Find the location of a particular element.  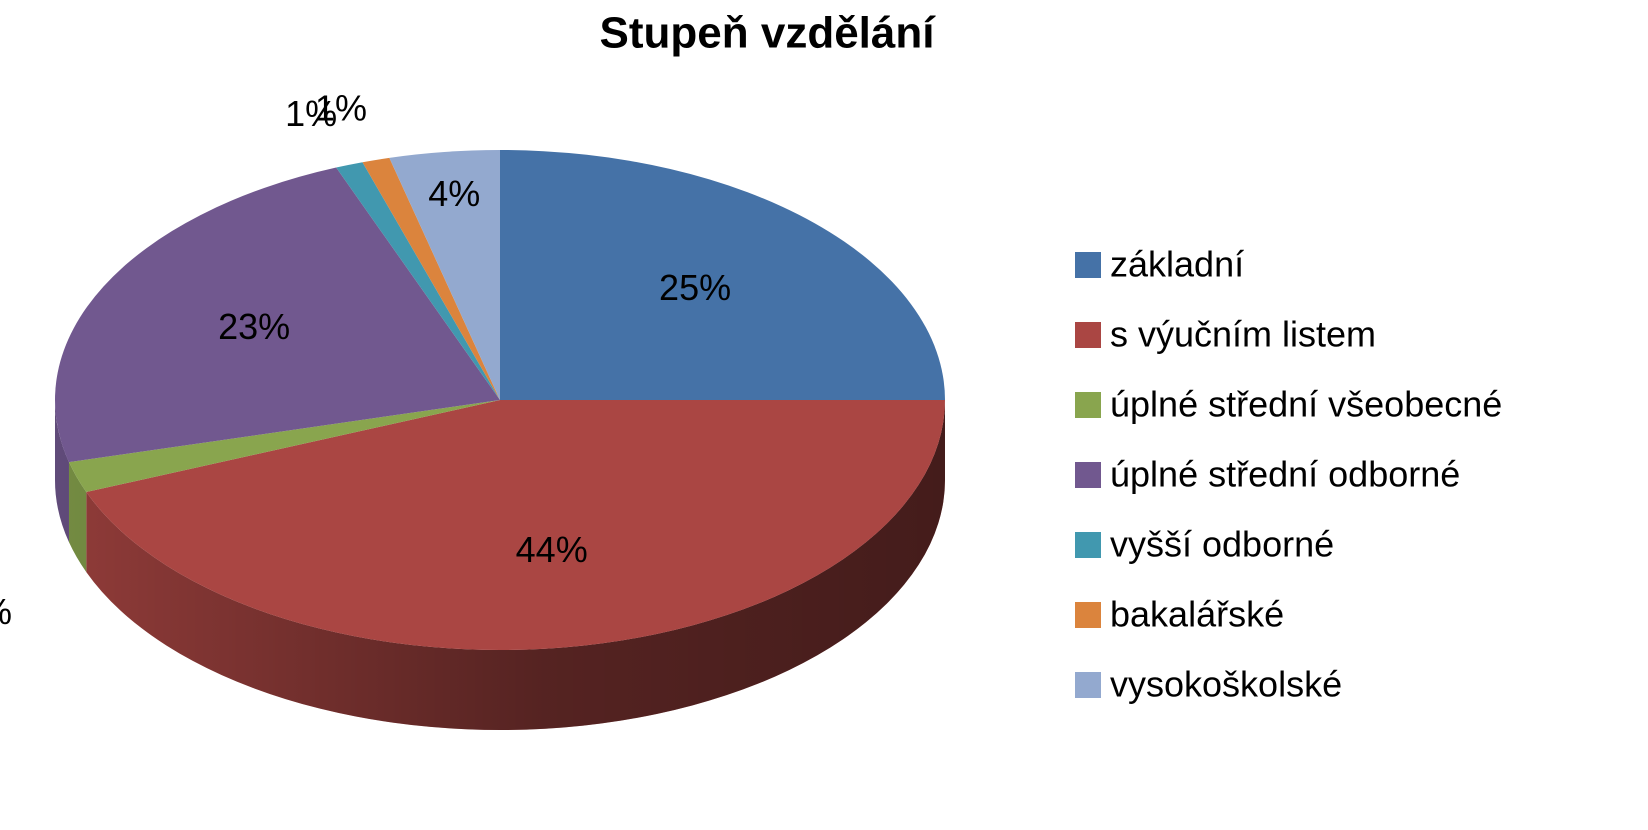

legend-label: s výučním listem is located at coordinates (1243, 334).